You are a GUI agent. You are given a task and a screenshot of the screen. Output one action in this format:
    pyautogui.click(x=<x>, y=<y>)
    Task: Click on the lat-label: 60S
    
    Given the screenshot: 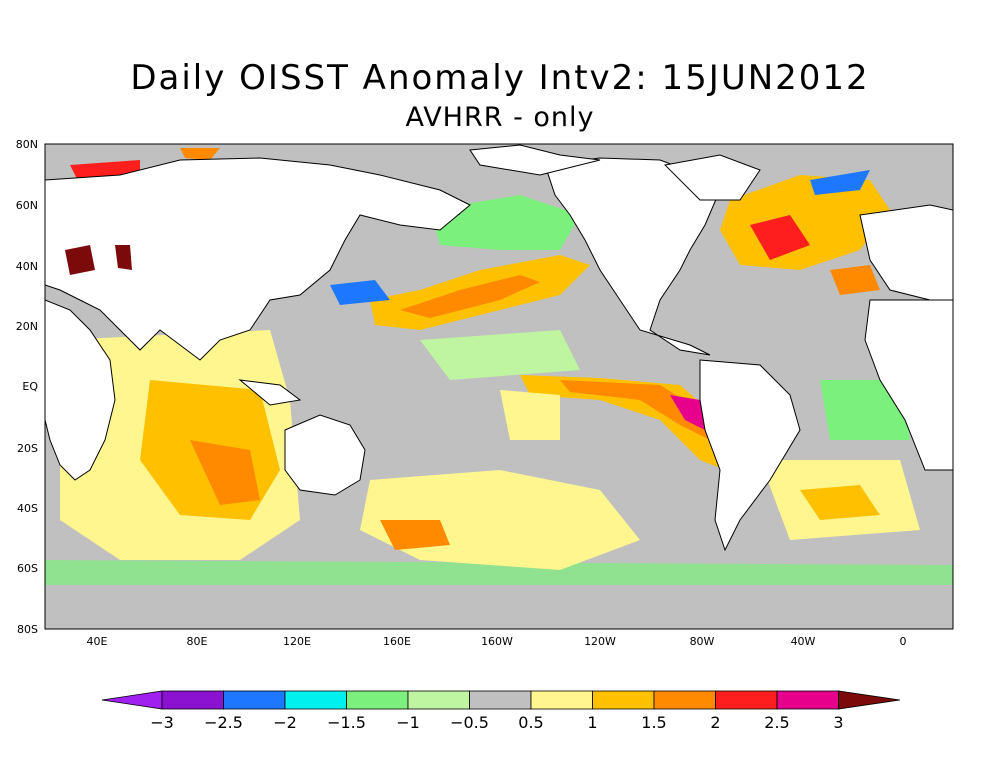 What is the action you would take?
    pyautogui.click(x=27, y=568)
    